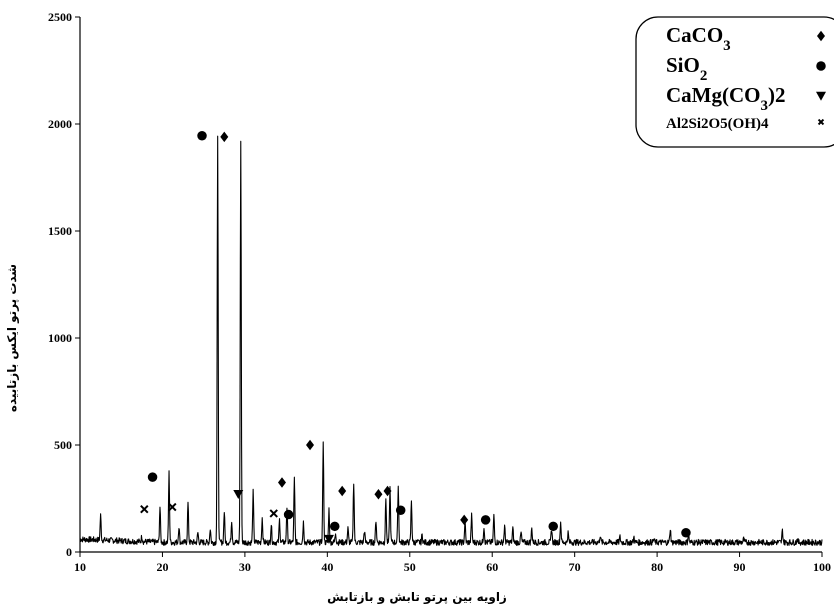 The height and width of the screenshot is (609, 834). What do you see at coordinates (327, 567) in the screenshot?
I see `x-tick-label: 40` at bounding box center [327, 567].